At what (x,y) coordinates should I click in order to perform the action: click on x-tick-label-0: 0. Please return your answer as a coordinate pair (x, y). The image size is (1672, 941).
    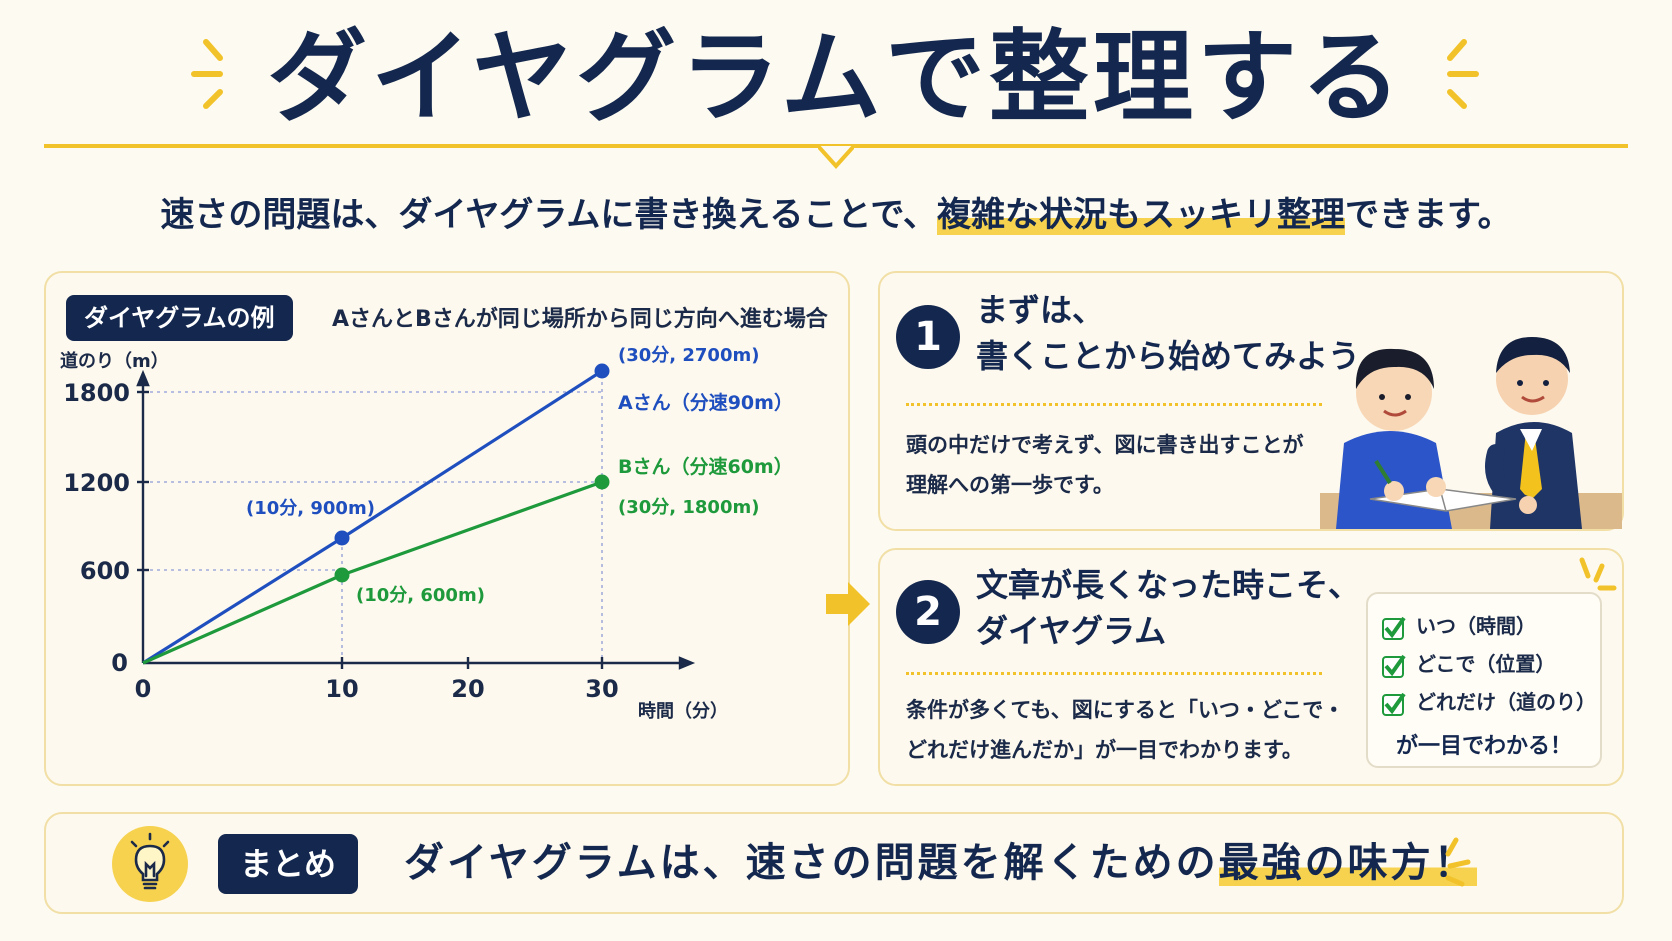
    Looking at the image, I should click on (143, 689).